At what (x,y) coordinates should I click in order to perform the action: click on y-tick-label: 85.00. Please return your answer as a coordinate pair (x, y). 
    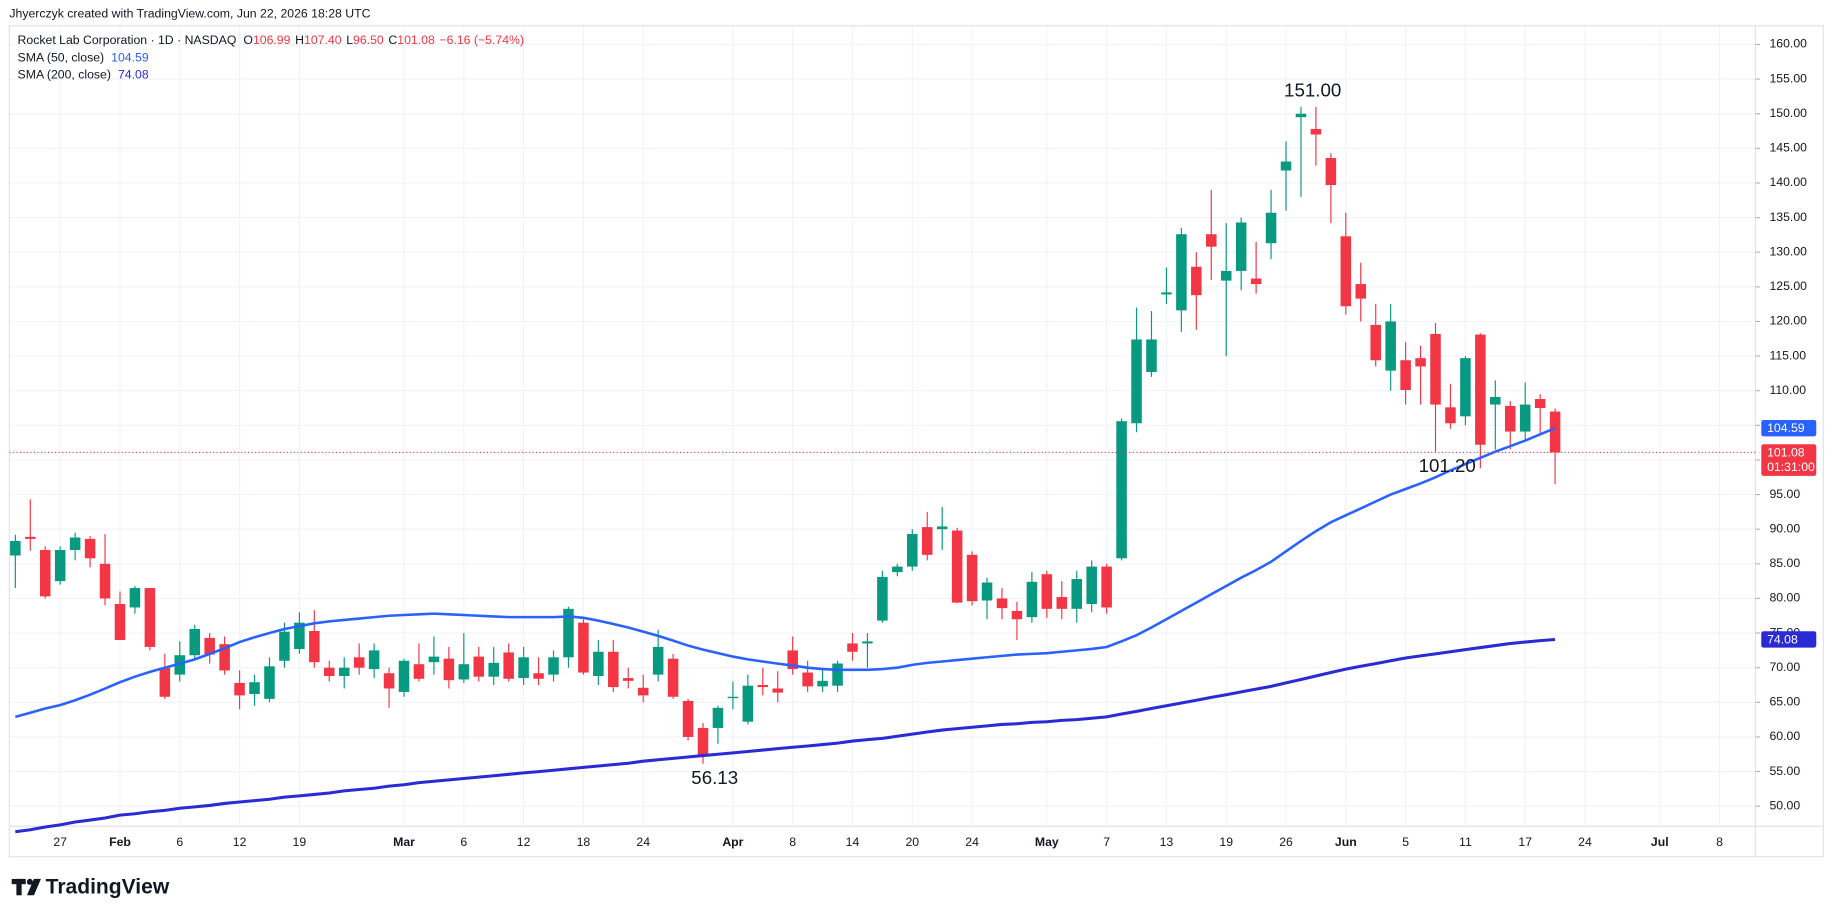
    Looking at the image, I should click on (1784, 563).